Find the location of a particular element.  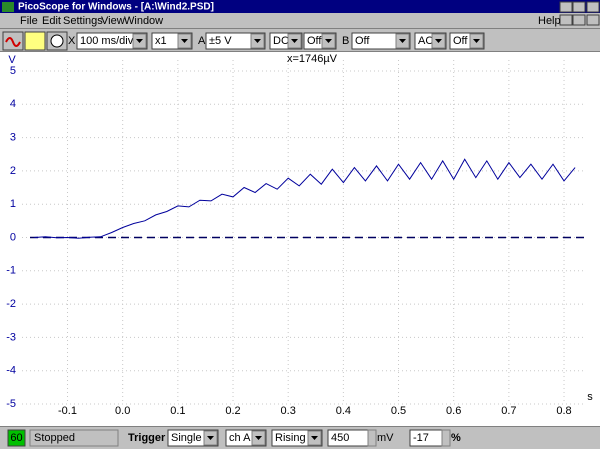

x-tick-label: 0.4 is located at coordinates (343, 411).